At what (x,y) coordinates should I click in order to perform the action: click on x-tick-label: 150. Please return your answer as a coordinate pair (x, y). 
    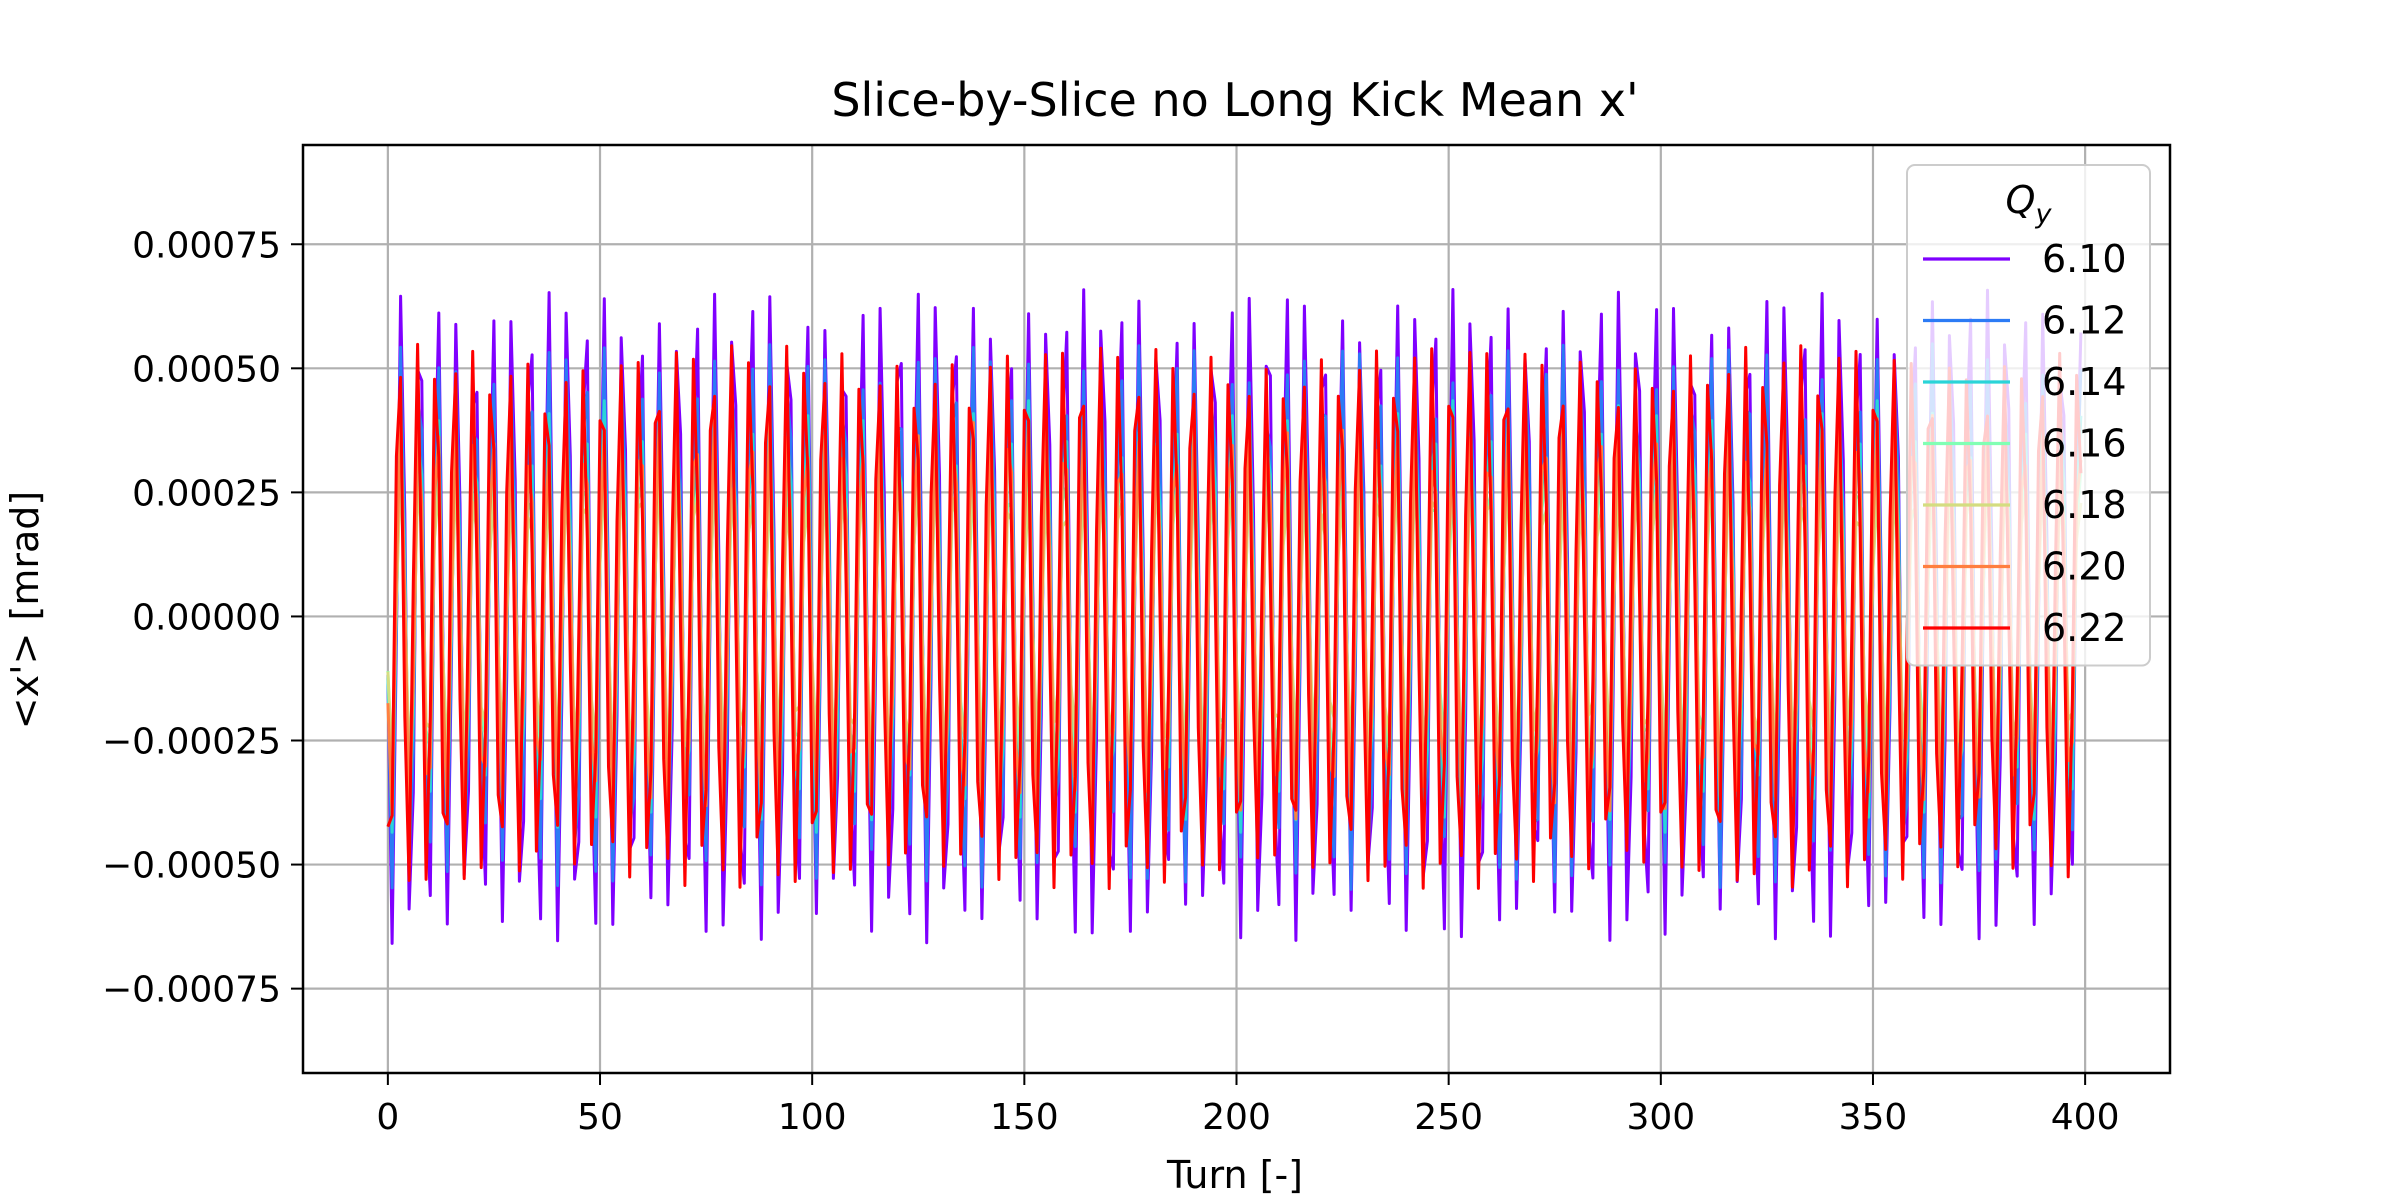
    Looking at the image, I should click on (1024, 1117).